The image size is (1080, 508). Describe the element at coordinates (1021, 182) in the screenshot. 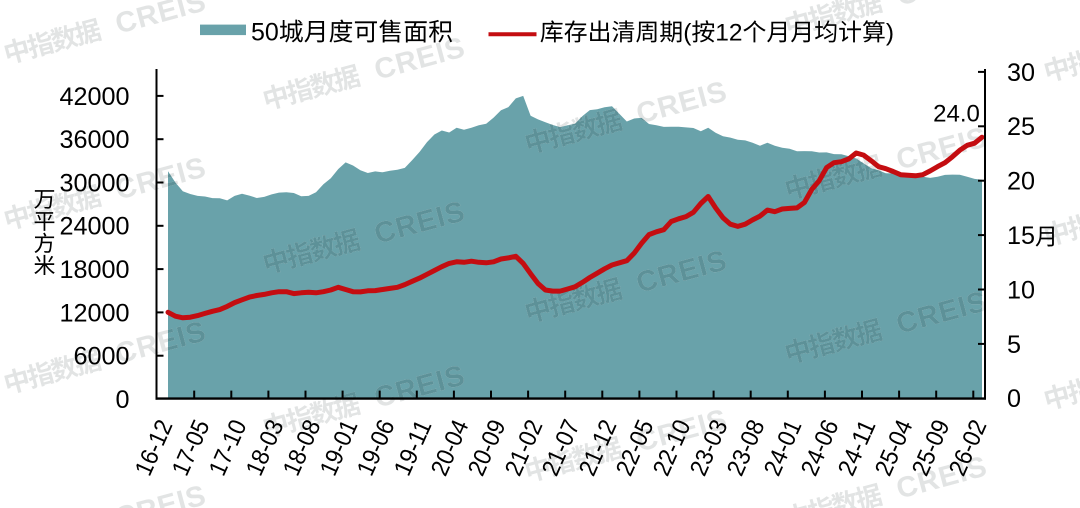

I see `svg-text: 20` at that location.